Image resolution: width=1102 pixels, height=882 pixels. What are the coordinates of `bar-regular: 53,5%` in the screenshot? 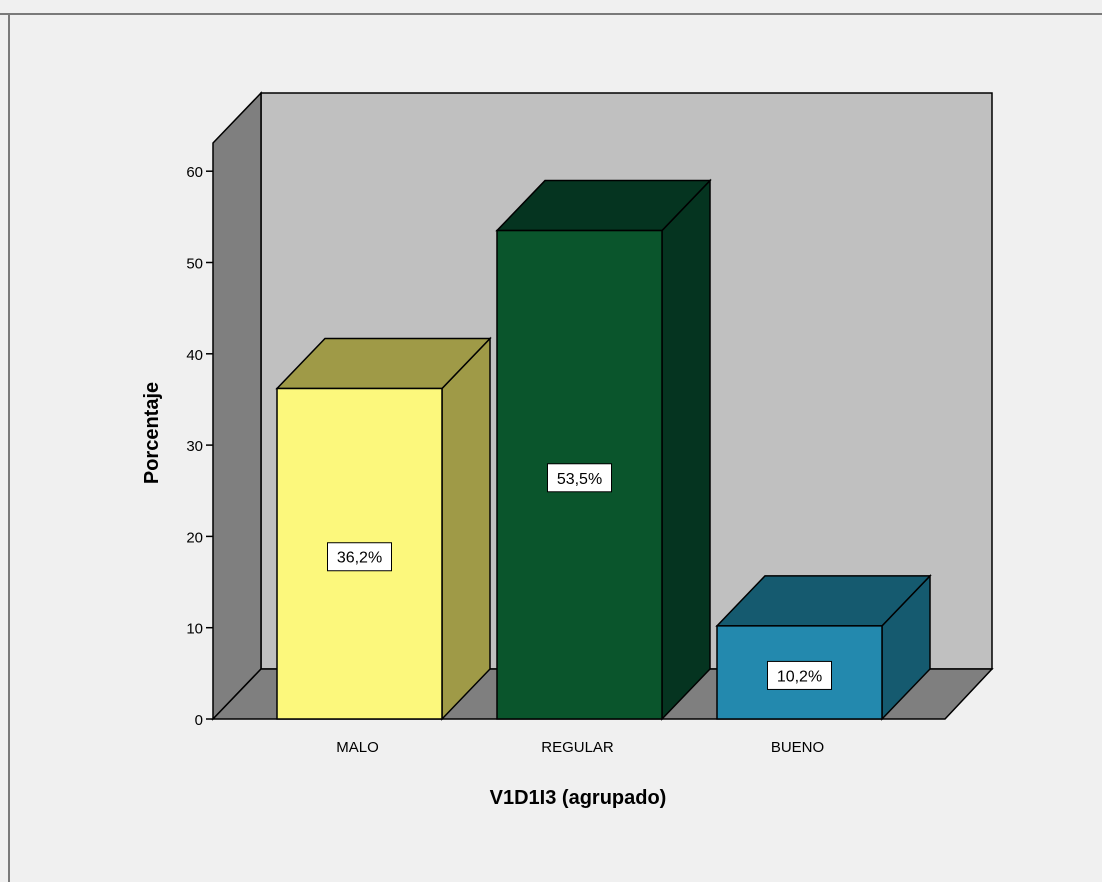 It's located at (603, 449).